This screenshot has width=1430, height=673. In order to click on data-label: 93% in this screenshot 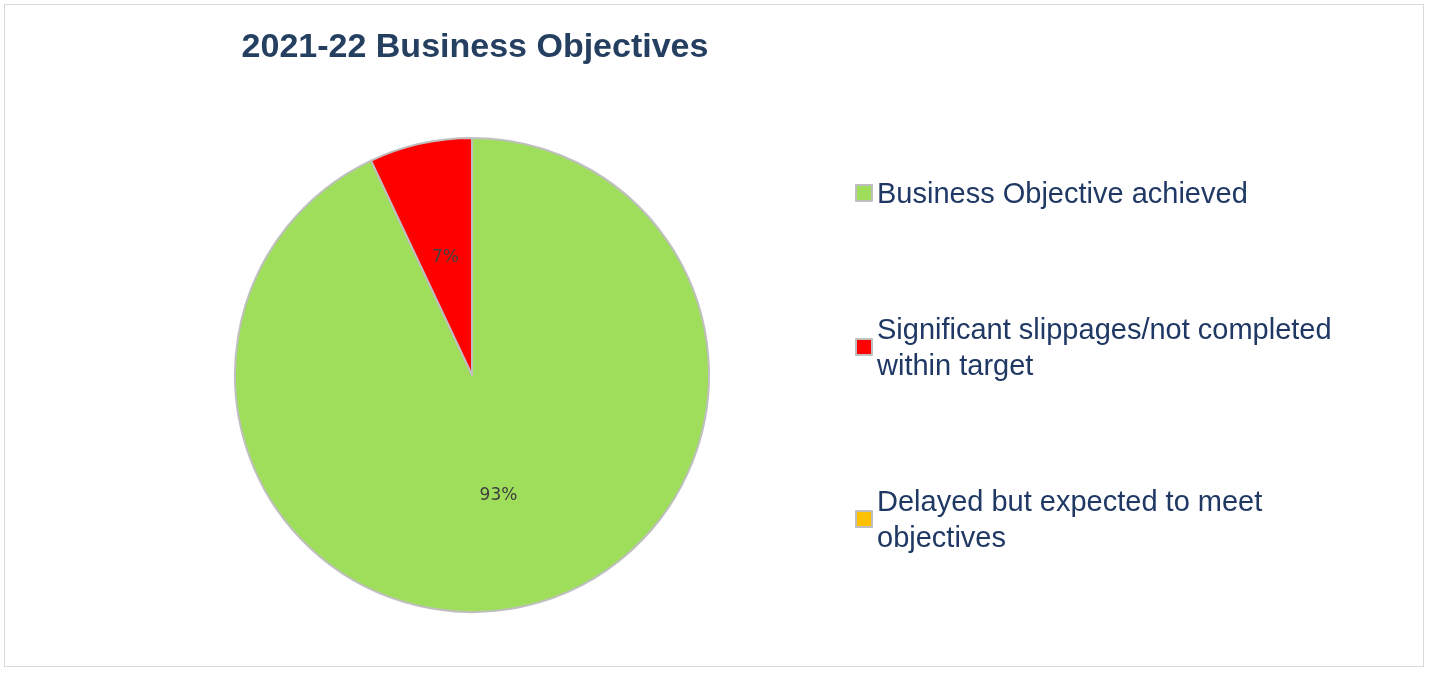, I will do `click(498, 493)`.